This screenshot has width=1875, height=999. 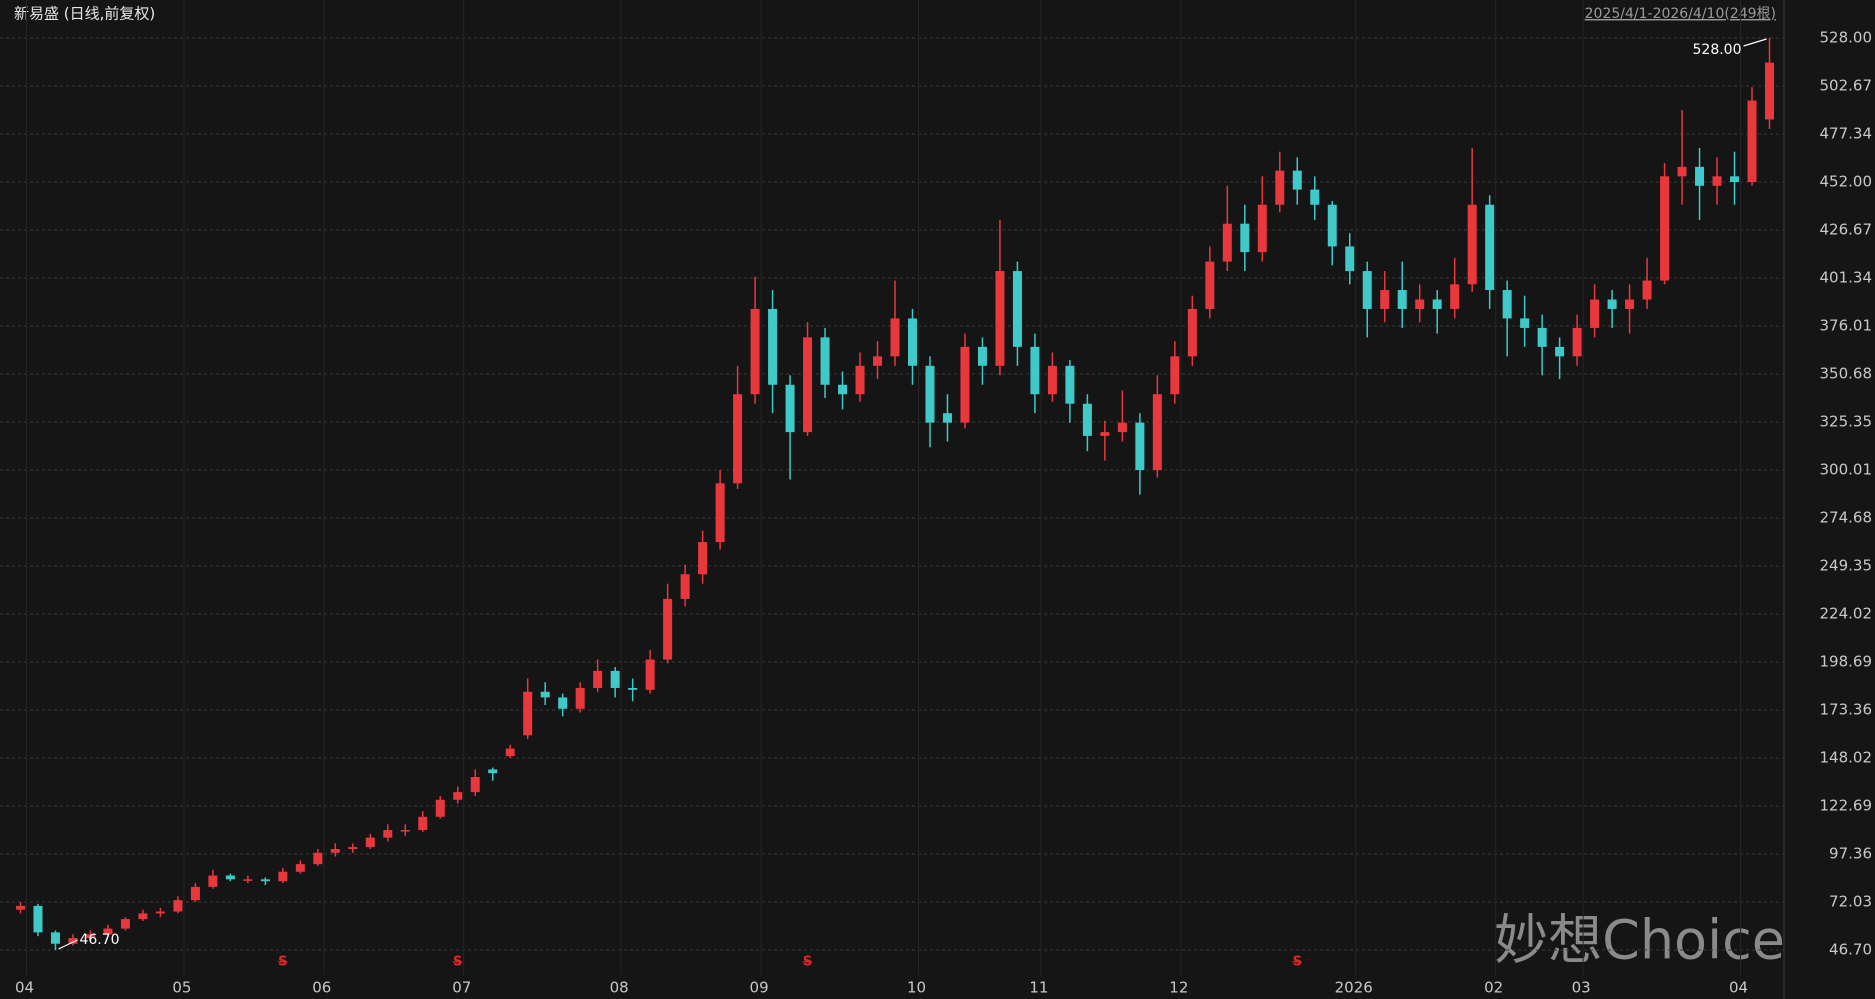 I want to click on x-tick-label: 08, so click(x=619, y=988).